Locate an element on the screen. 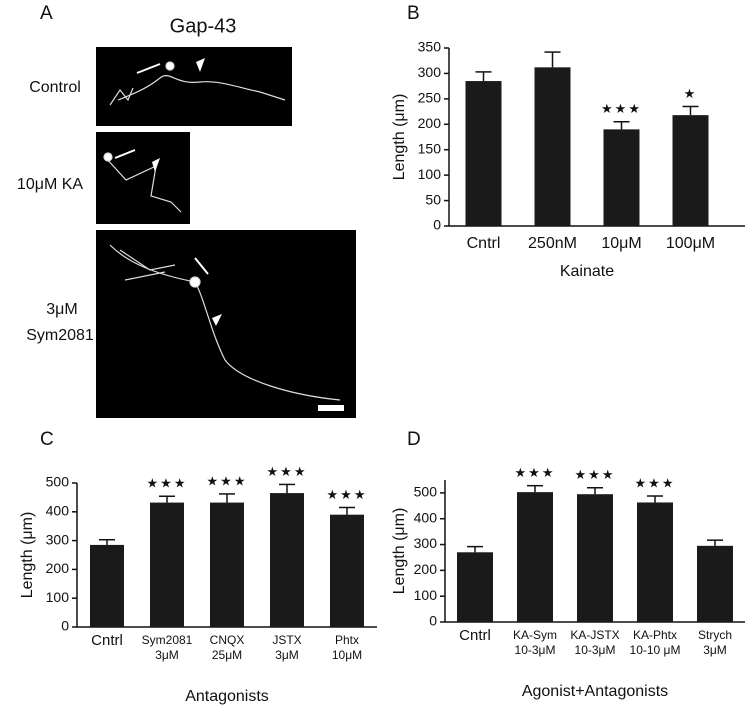 The image size is (750, 711). x-tick-label: 250nM is located at coordinates (552, 243).